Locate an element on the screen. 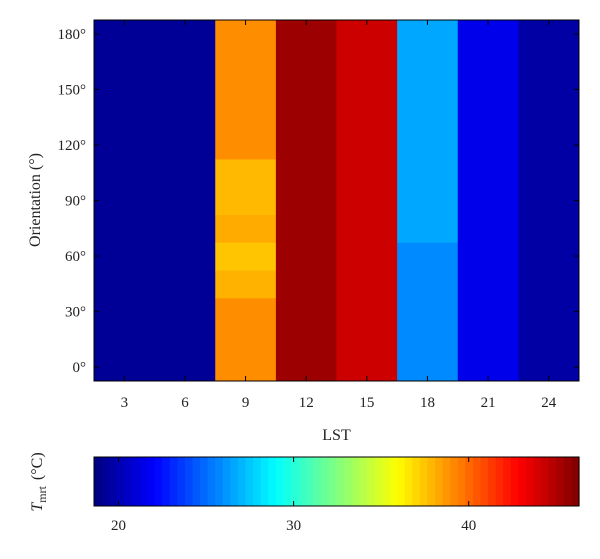 This screenshot has height=559, width=600. x-tick-label: 21 is located at coordinates (488, 403).